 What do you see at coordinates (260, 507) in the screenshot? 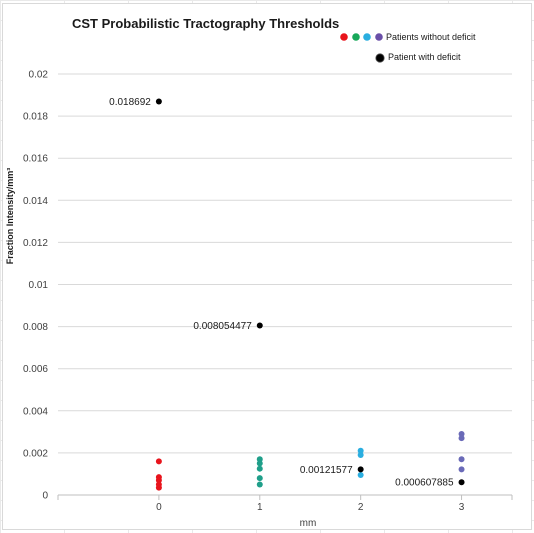
I see `x-tick-label: 1` at bounding box center [260, 507].